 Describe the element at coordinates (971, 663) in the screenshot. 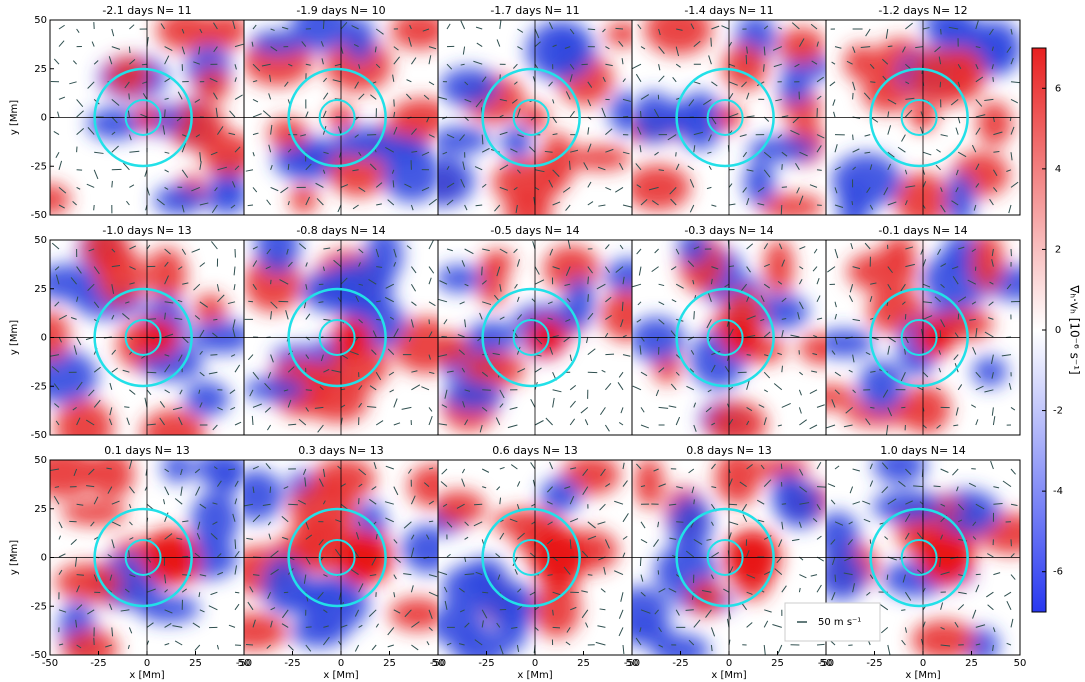

I see `x-tick-label: 25` at that location.